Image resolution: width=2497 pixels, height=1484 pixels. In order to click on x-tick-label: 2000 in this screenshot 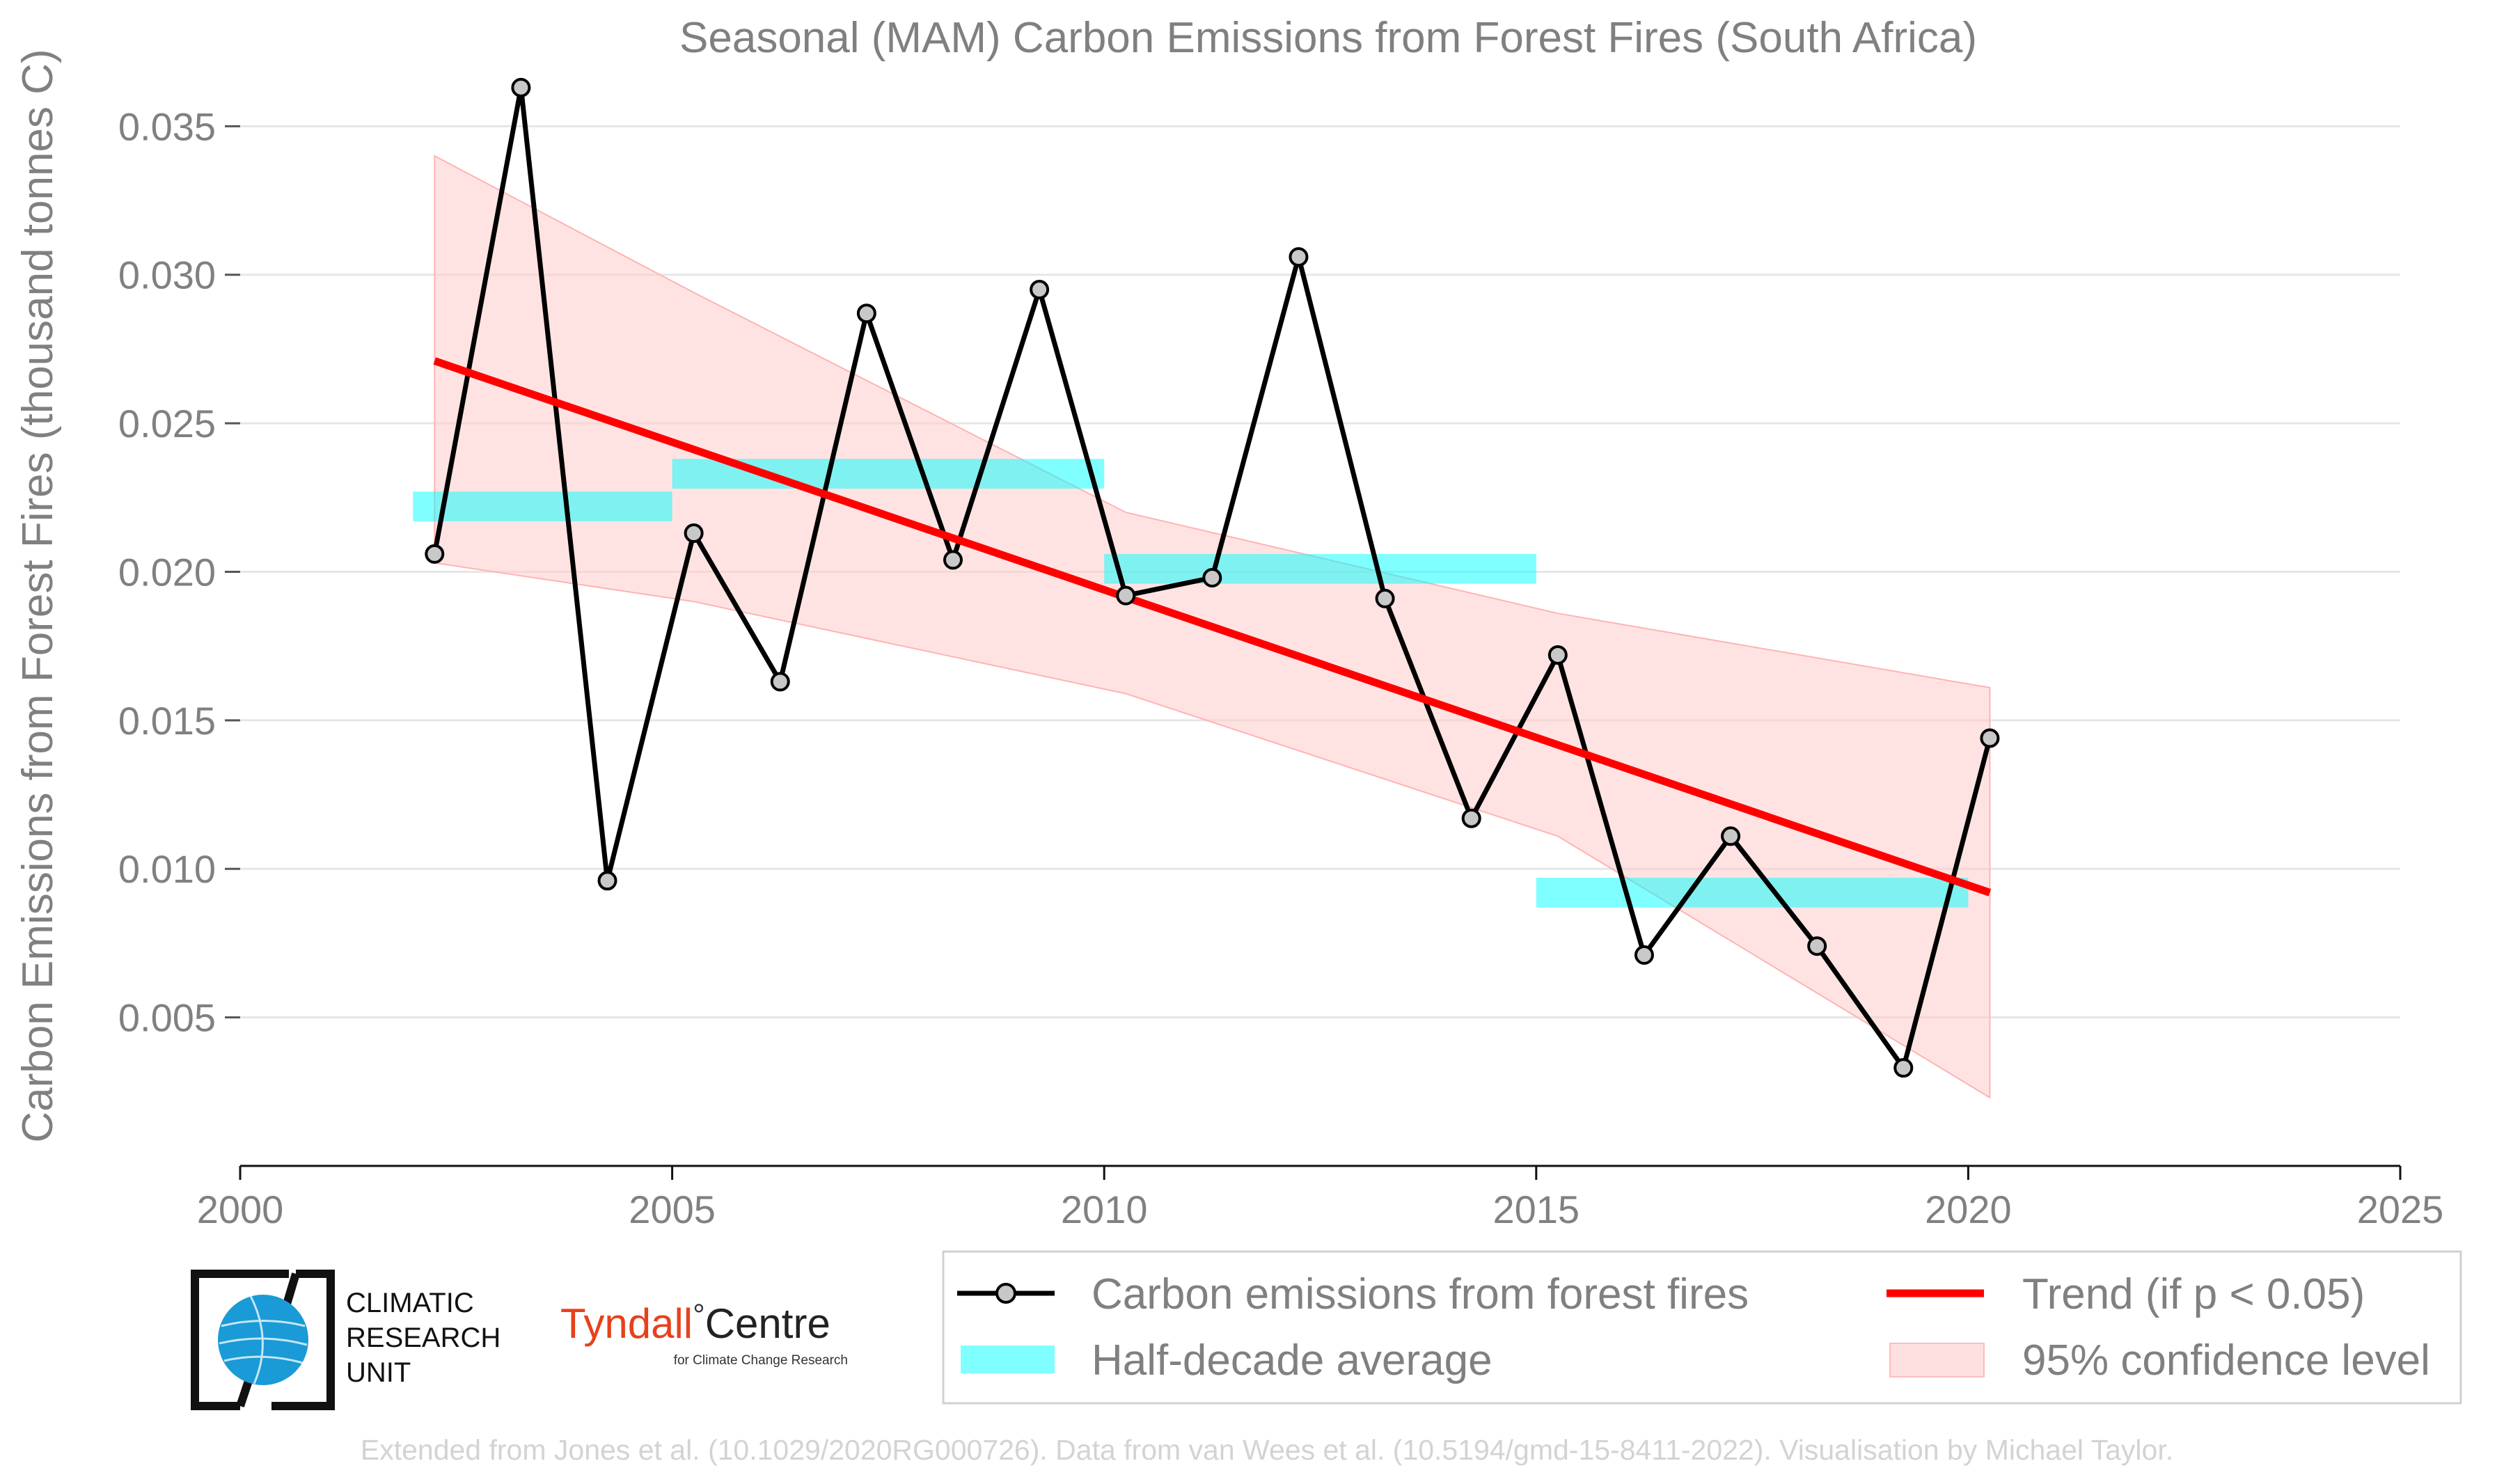, I will do `click(240, 1209)`.